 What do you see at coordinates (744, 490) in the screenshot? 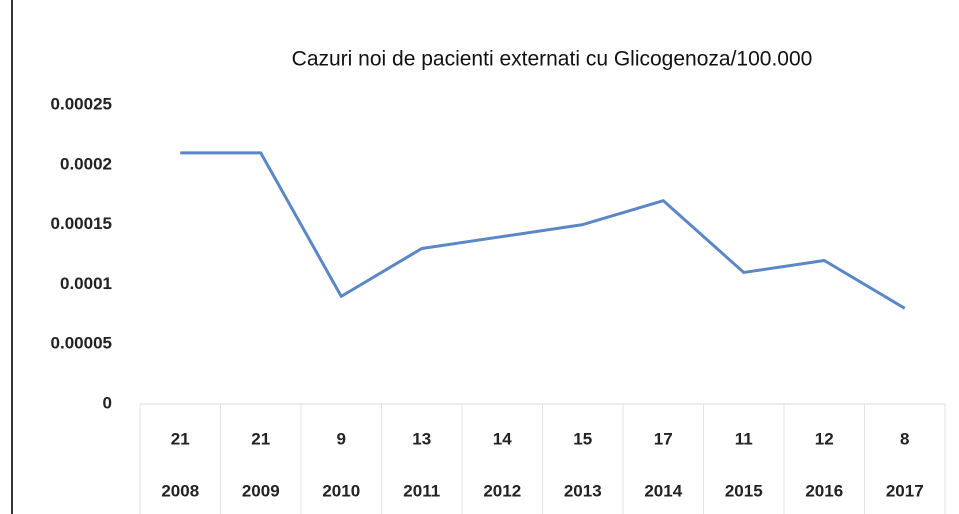
I see `x-tick-label: 2015` at bounding box center [744, 490].